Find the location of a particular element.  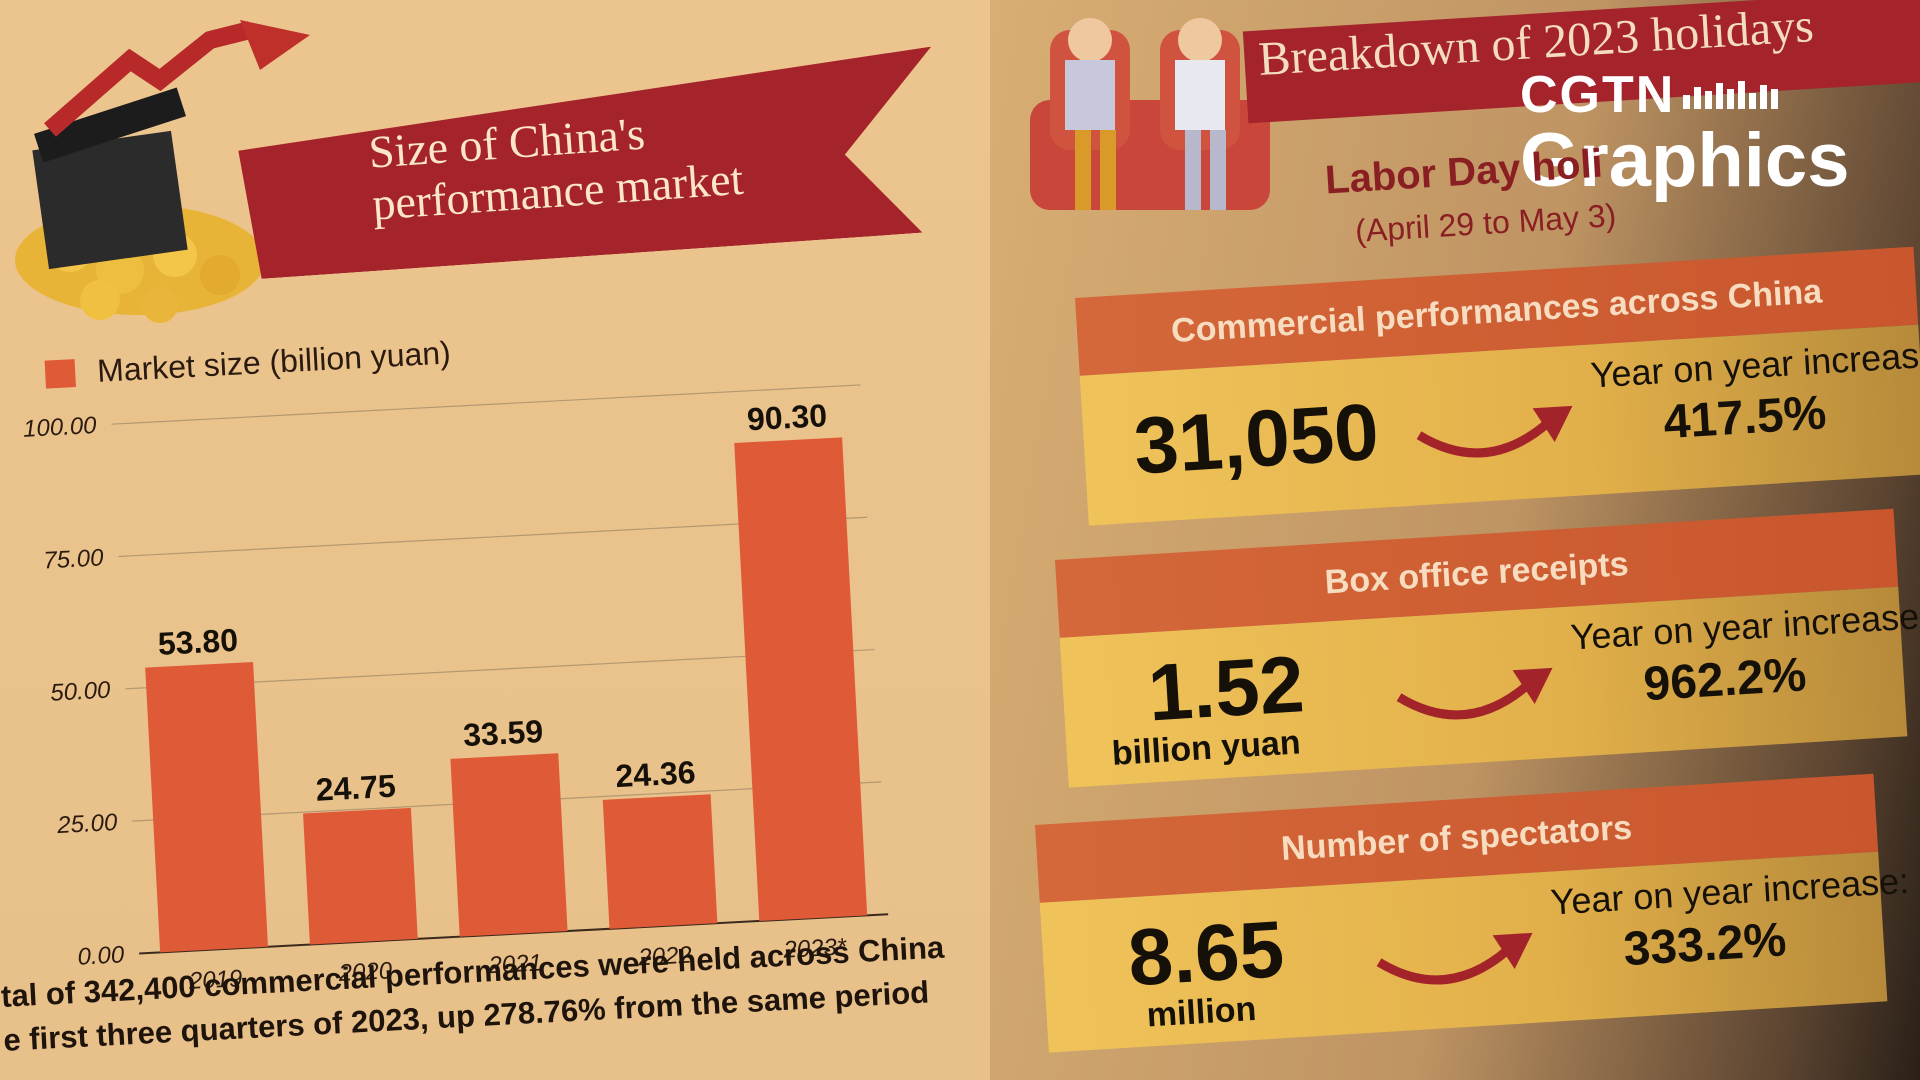

data-label: 33.59 is located at coordinates (503, 733).